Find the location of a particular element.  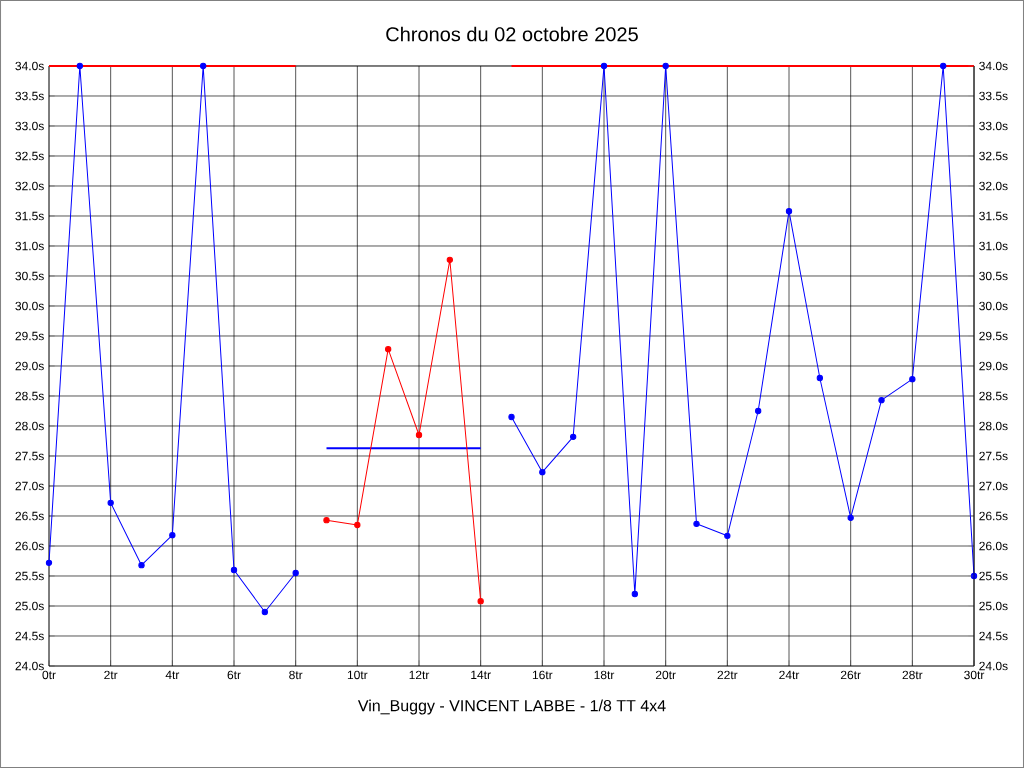

y2-tick-label: 25.0s is located at coordinates (993, 606).